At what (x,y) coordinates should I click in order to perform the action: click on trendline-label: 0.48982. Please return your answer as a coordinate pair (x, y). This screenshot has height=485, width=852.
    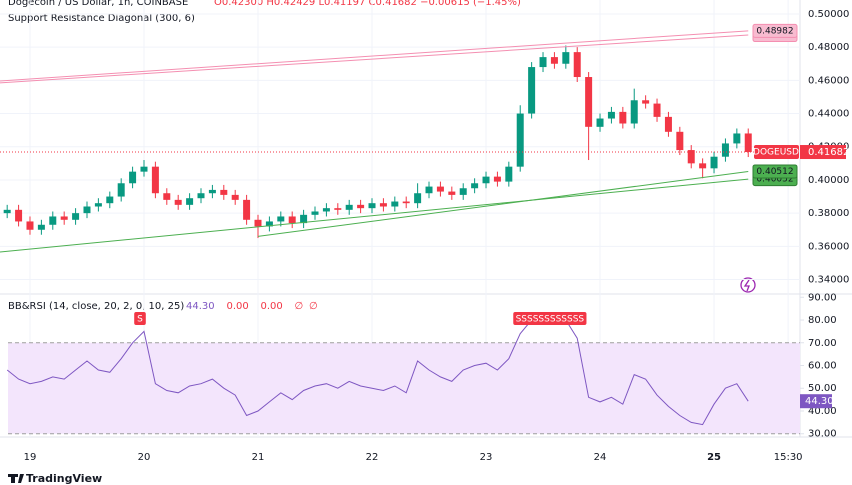
    Looking at the image, I should click on (774, 31).